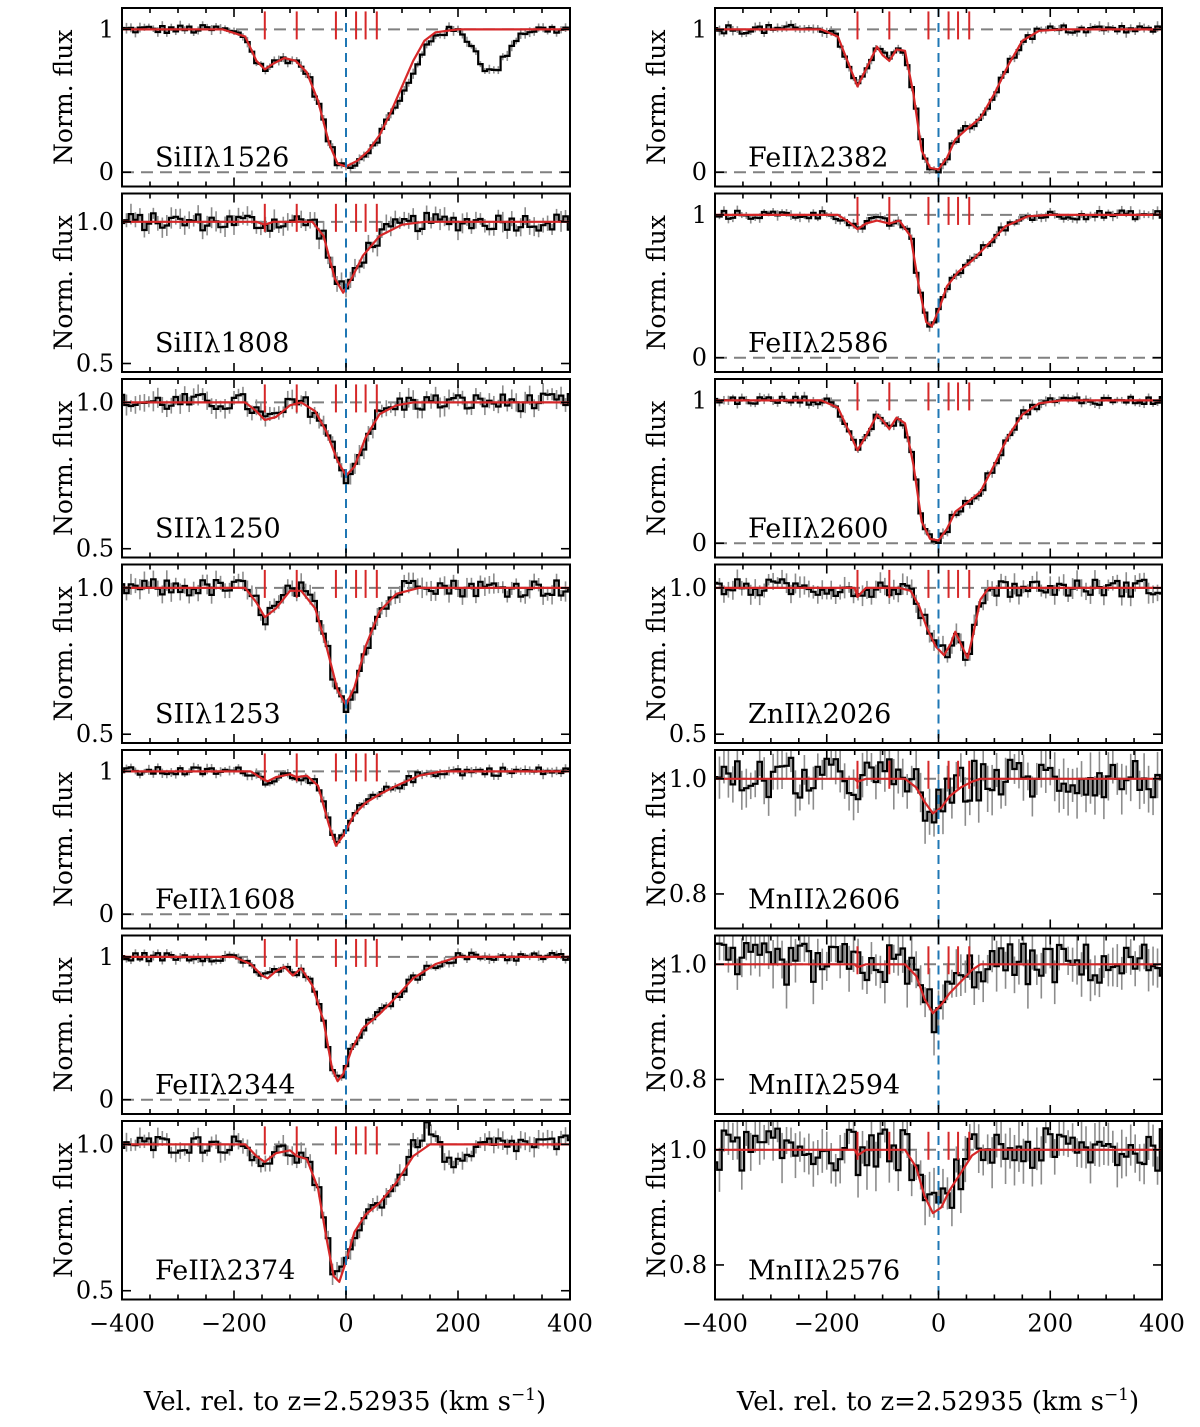 This screenshot has height=1427, width=1200. Describe the element at coordinates (818, 529) in the screenshot. I see `transition-label: FeIIλ2600` at that location.